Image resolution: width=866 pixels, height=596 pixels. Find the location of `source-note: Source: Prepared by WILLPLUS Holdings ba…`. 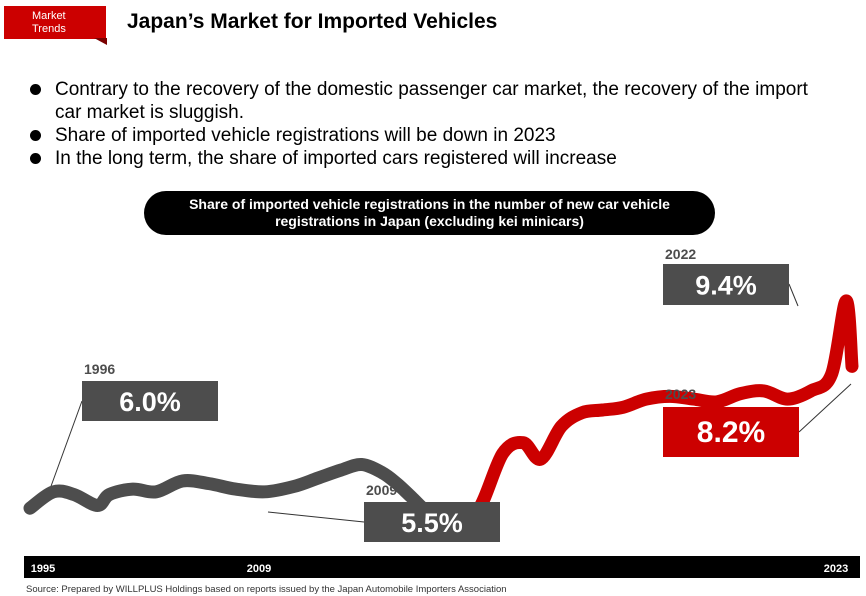

source-note: Source: Prepared by WILLPLUS Holdings ba… is located at coordinates (266, 589).